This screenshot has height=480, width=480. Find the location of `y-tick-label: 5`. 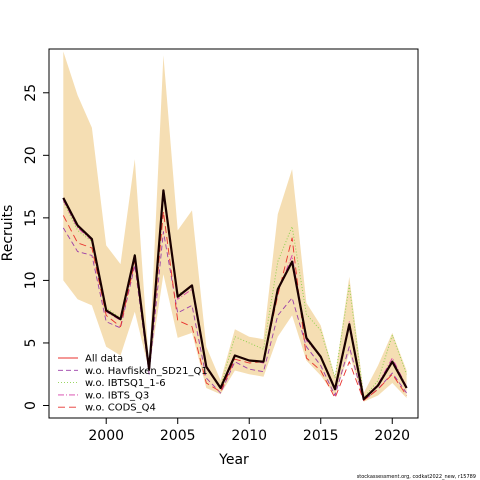

y-tick-label: 5 is located at coordinates (31, 342).